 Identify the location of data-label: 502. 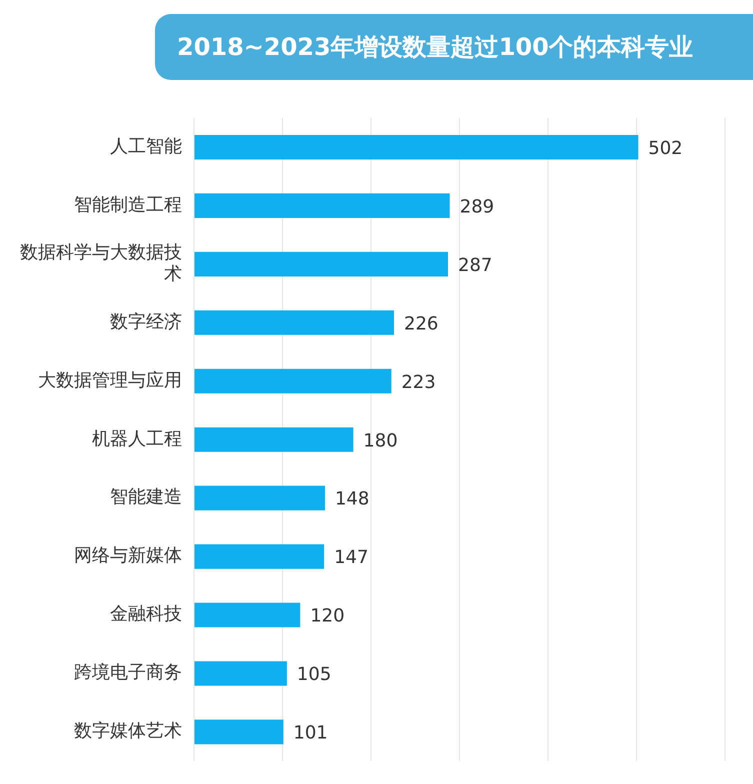
(665, 148).